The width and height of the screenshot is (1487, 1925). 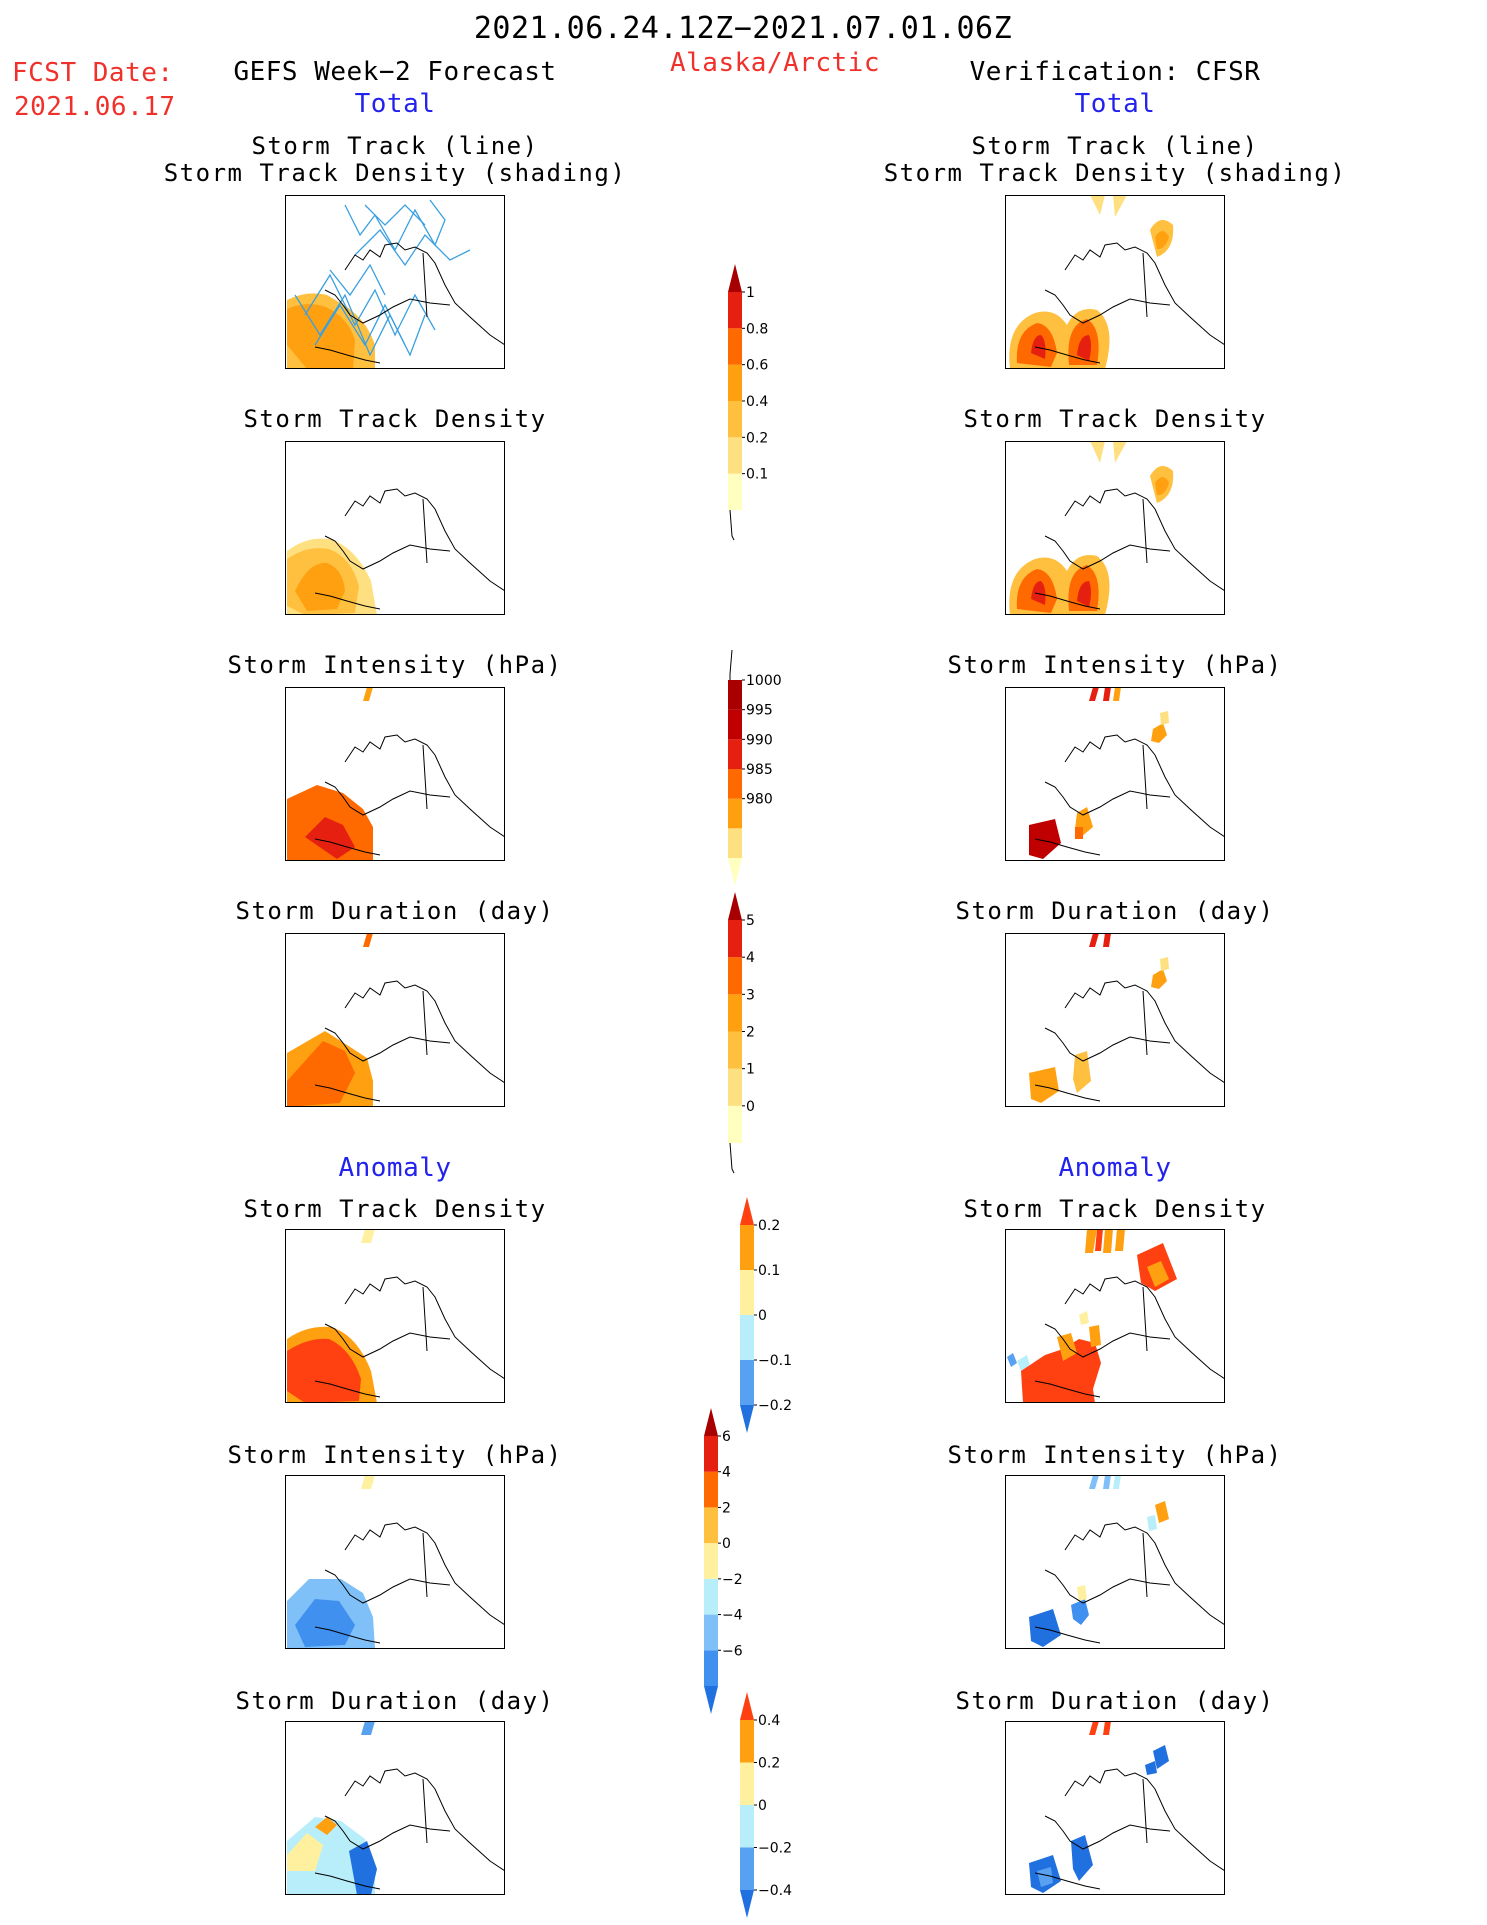 I want to click on panel-title-track-shading-left: Storm Track Density (shading), so click(x=395, y=173).